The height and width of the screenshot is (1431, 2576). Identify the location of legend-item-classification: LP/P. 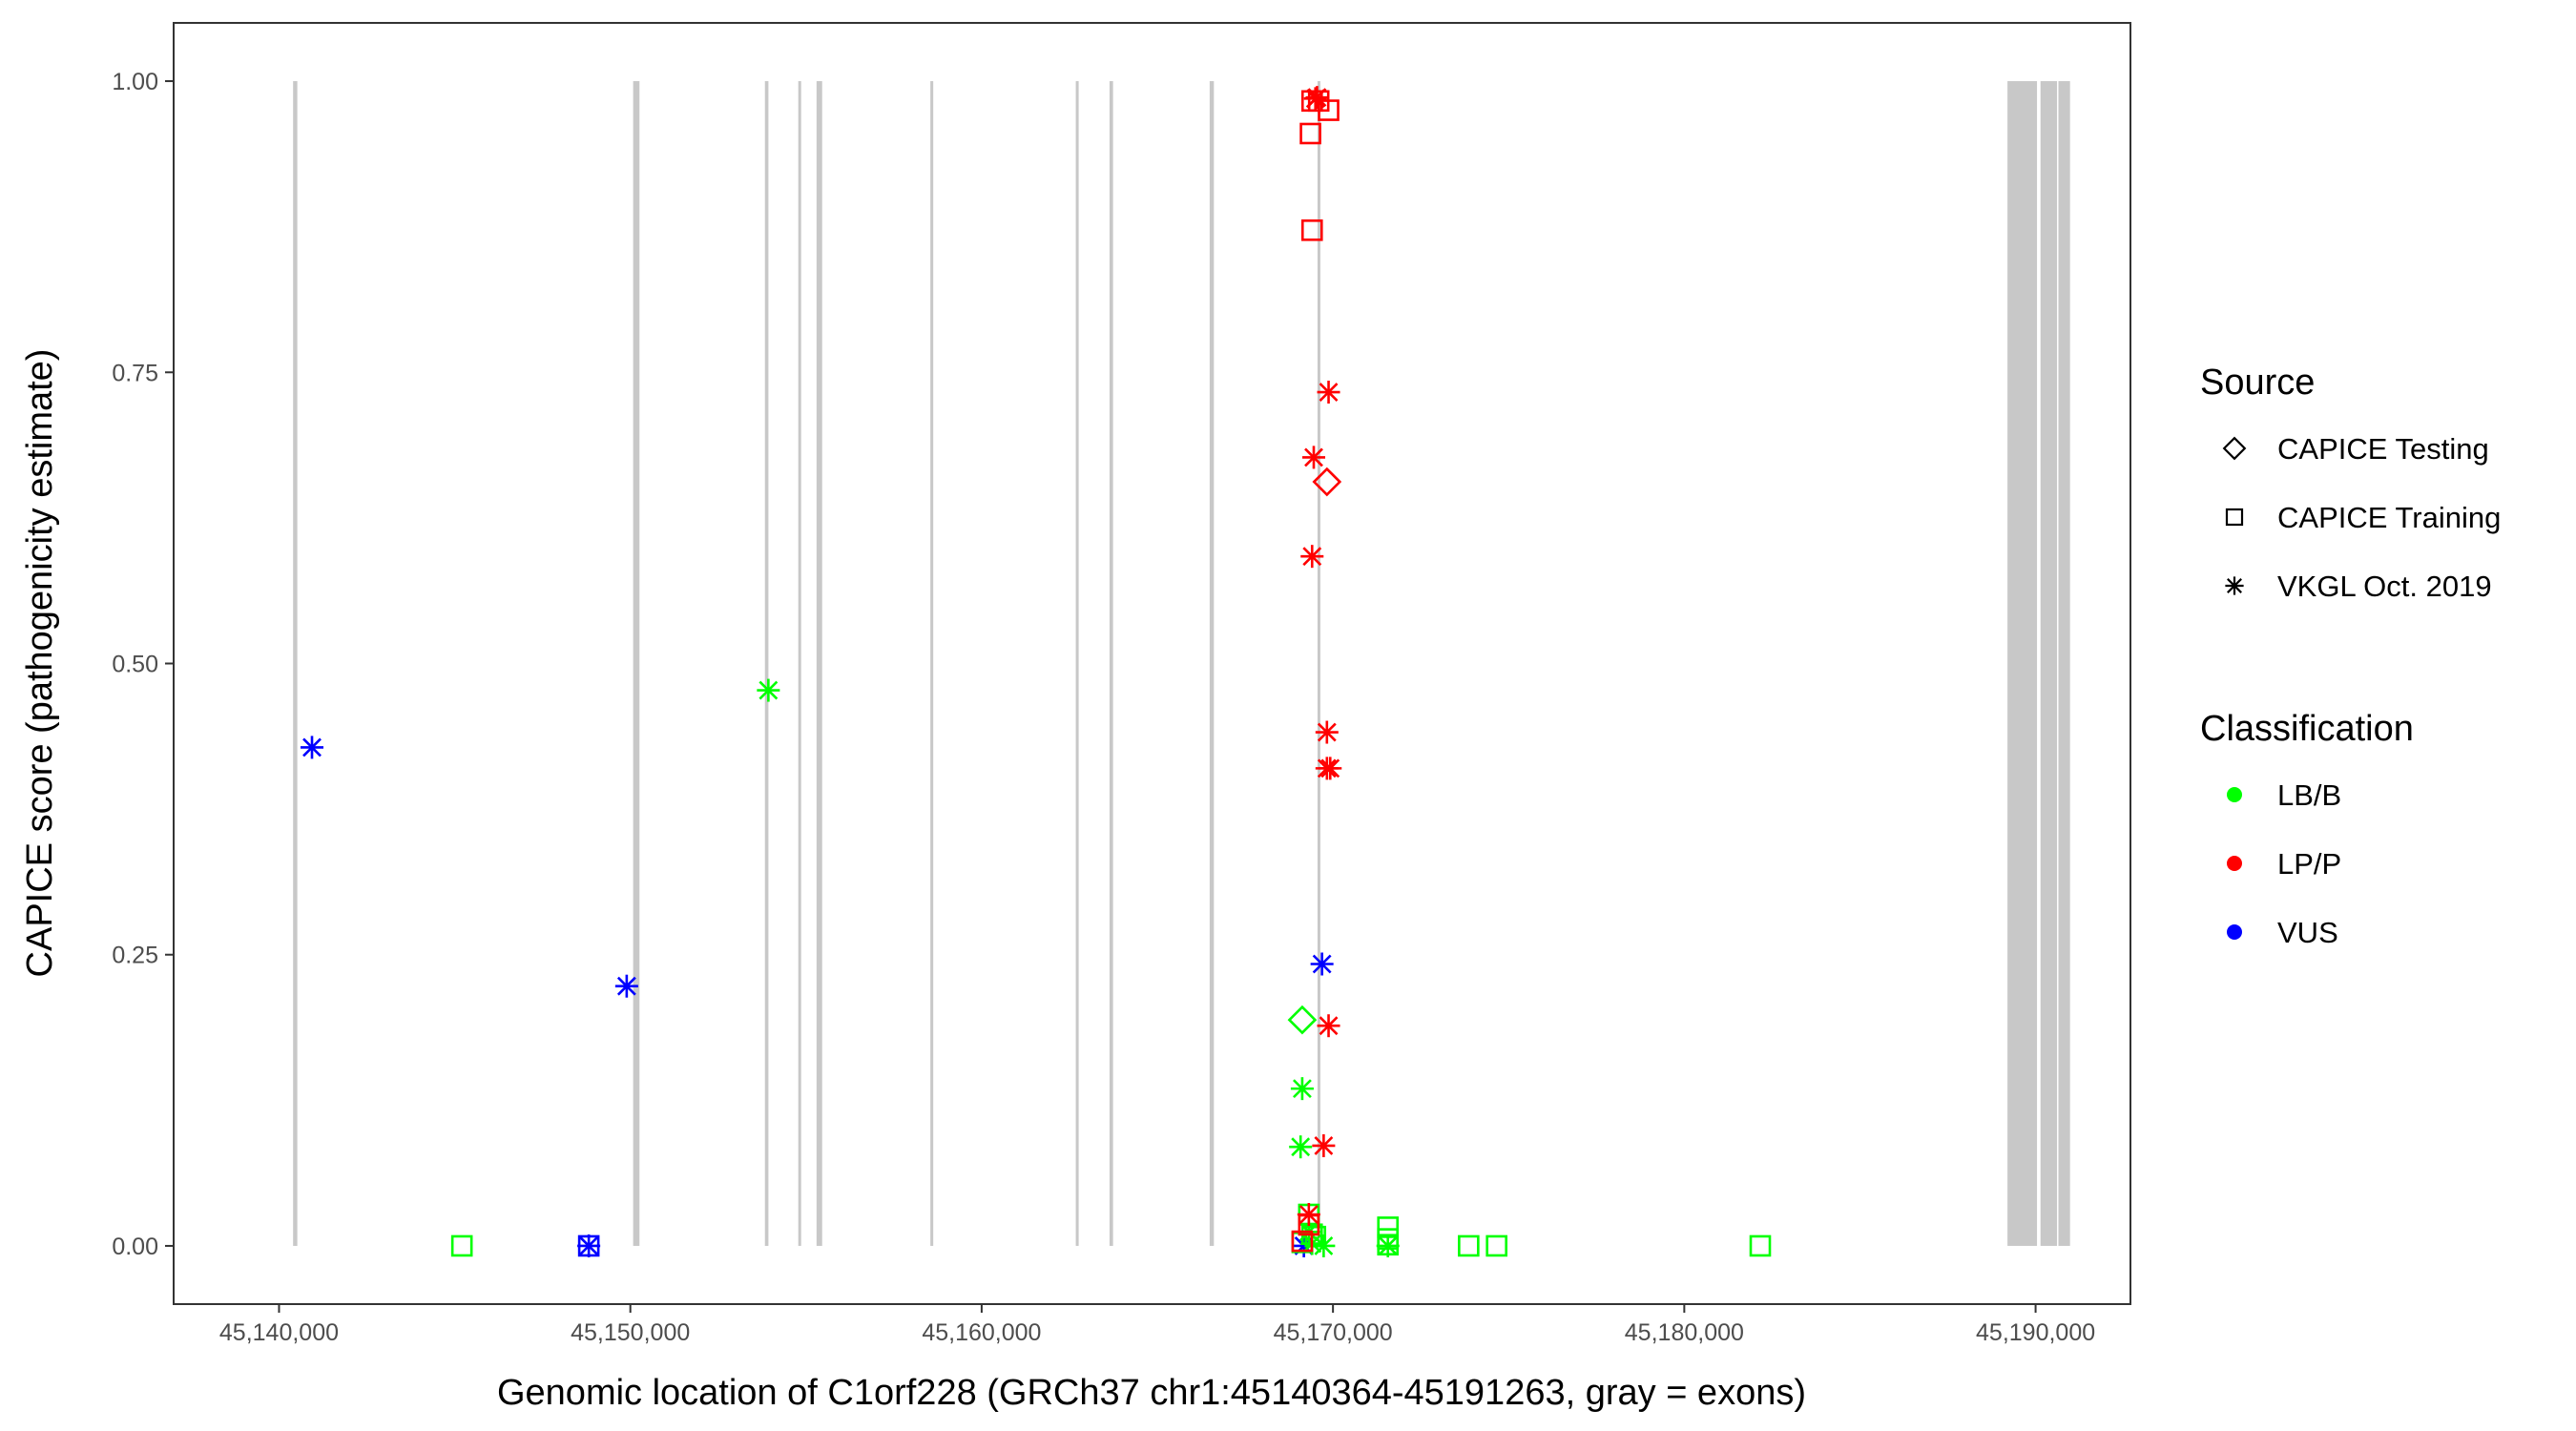
(2284, 864).